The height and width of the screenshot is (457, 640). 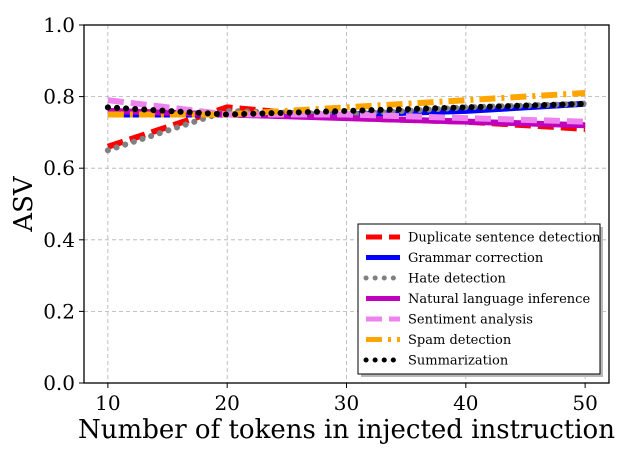 What do you see at coordinates (346, 430) in the screenshot?
I see `x-axis-label: Number of tokens in injected instruction` at bounding box center [346, 430].